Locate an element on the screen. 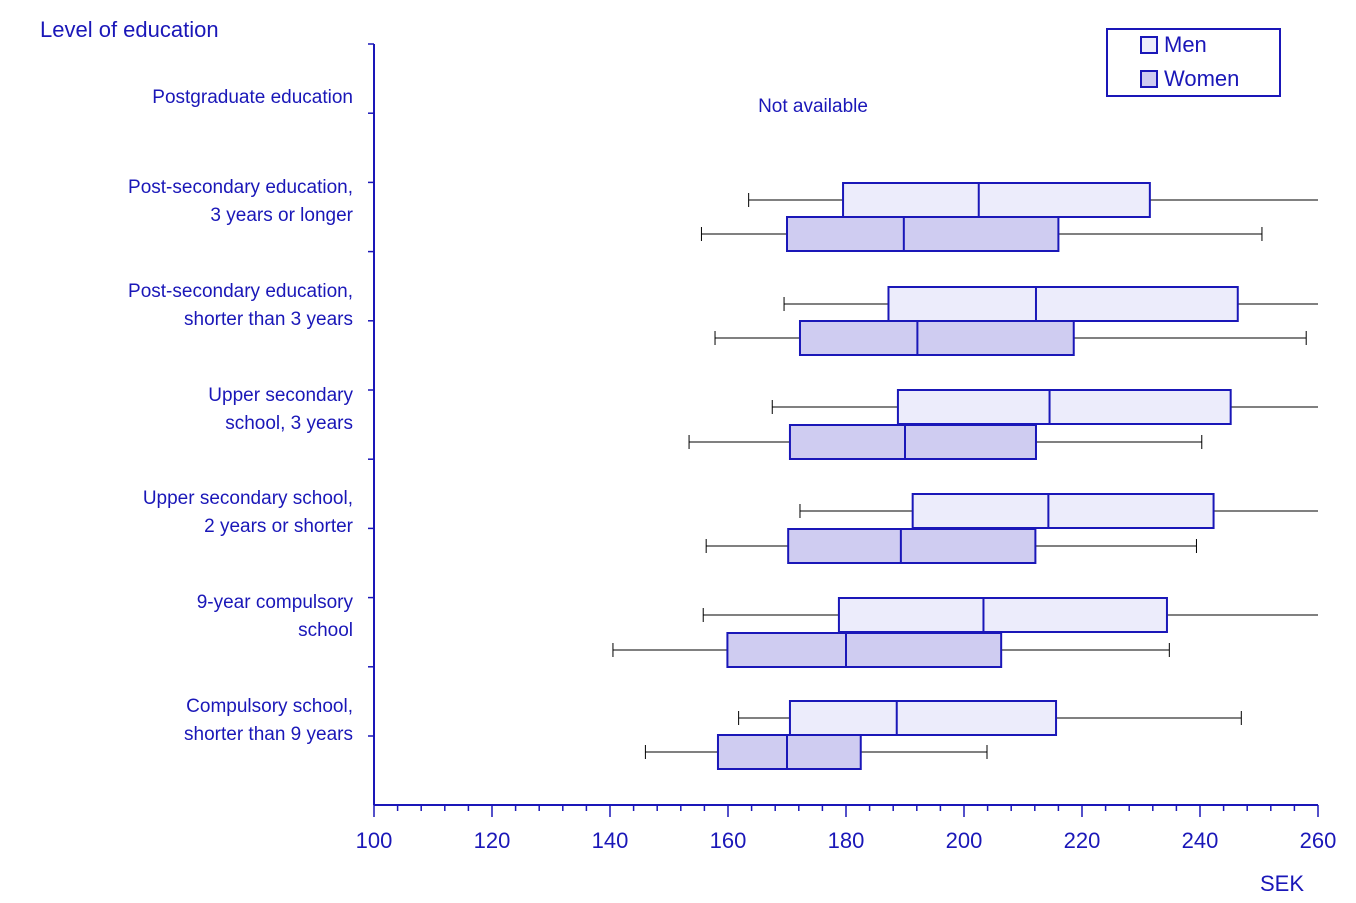  x-tick-label: 120 is located at coordinates (492, 840).